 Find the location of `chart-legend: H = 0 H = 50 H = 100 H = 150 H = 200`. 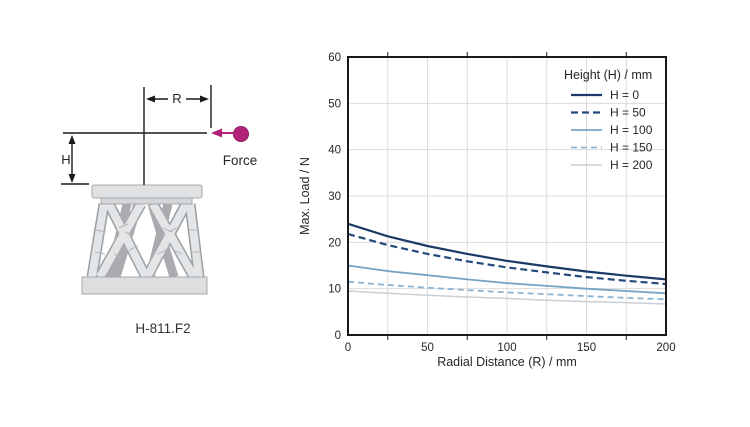

chart-legend: H = 0 H = 50 H = 100 H = 150 H = 200 is located at coordinates (612, 130).